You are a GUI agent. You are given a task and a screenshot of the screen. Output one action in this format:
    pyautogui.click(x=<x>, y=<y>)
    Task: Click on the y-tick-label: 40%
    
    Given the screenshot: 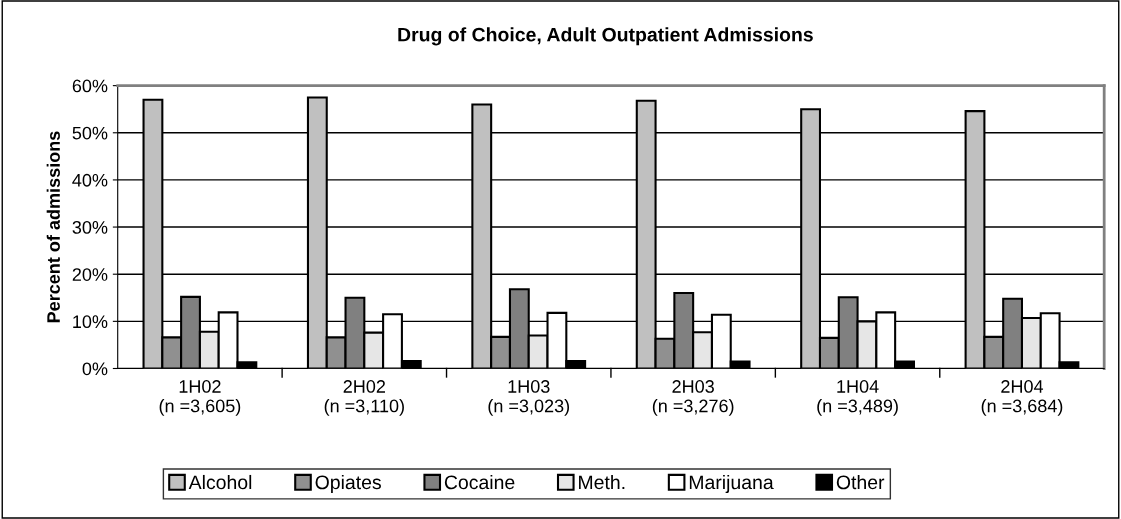 What is the action you would take?
    pyautogui.click(x=90, y=180)
    